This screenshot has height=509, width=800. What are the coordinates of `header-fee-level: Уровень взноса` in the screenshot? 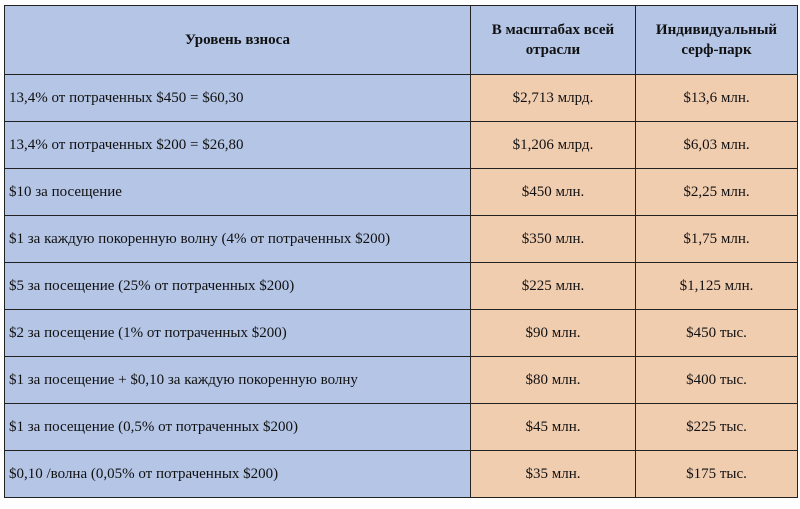 It's located at (237, 40).